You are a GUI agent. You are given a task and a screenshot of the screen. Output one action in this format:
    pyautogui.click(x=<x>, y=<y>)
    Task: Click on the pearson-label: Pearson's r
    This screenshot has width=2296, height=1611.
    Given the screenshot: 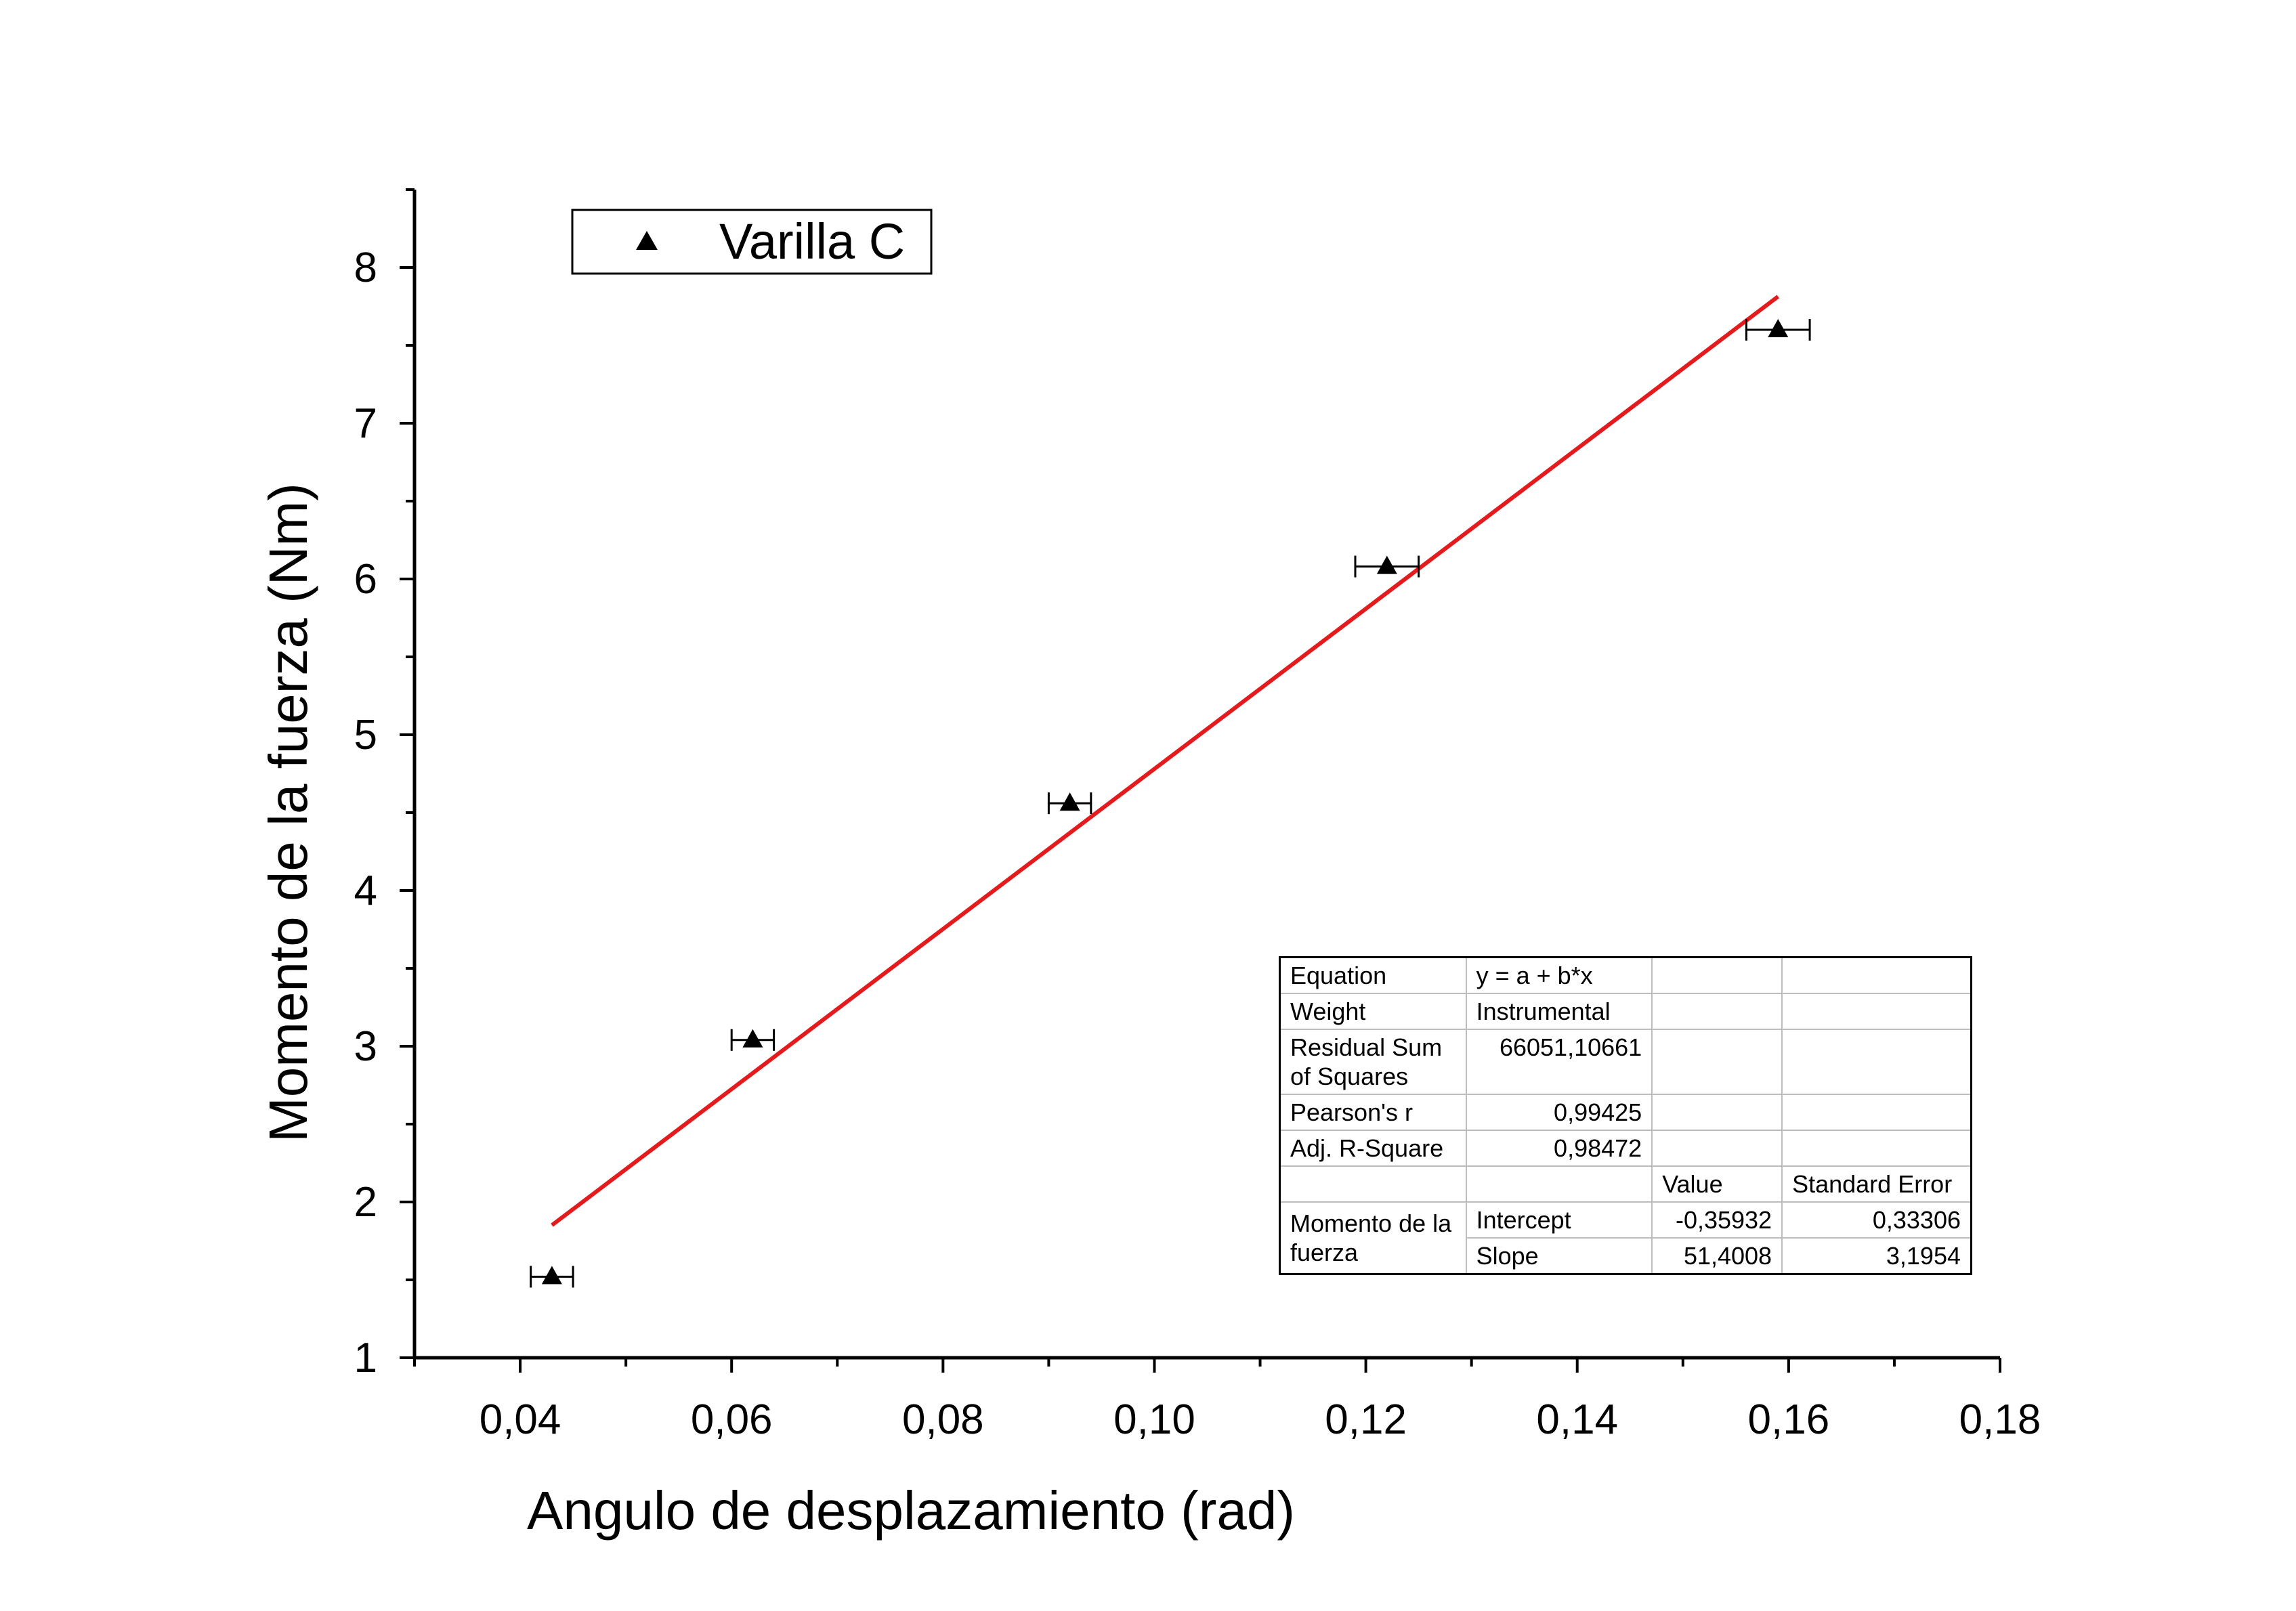 What is the action you would take?
    pyautogui.click(x=1373, y=1112)
    